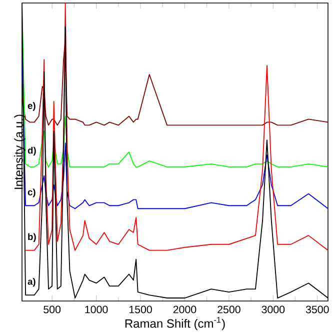 The width and height of the screenshot is (334, 336). I want to click on x-tick-label: 1000, so click(96, 310).